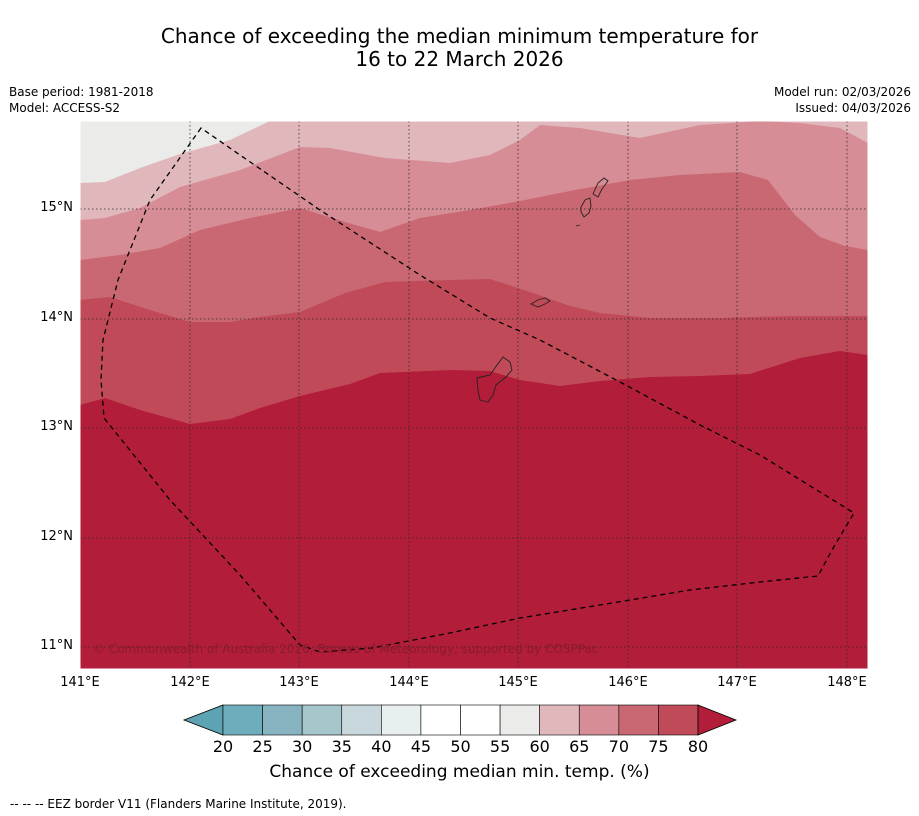  I want to click on lon-label-148e: 148°E, so click(847, 682).